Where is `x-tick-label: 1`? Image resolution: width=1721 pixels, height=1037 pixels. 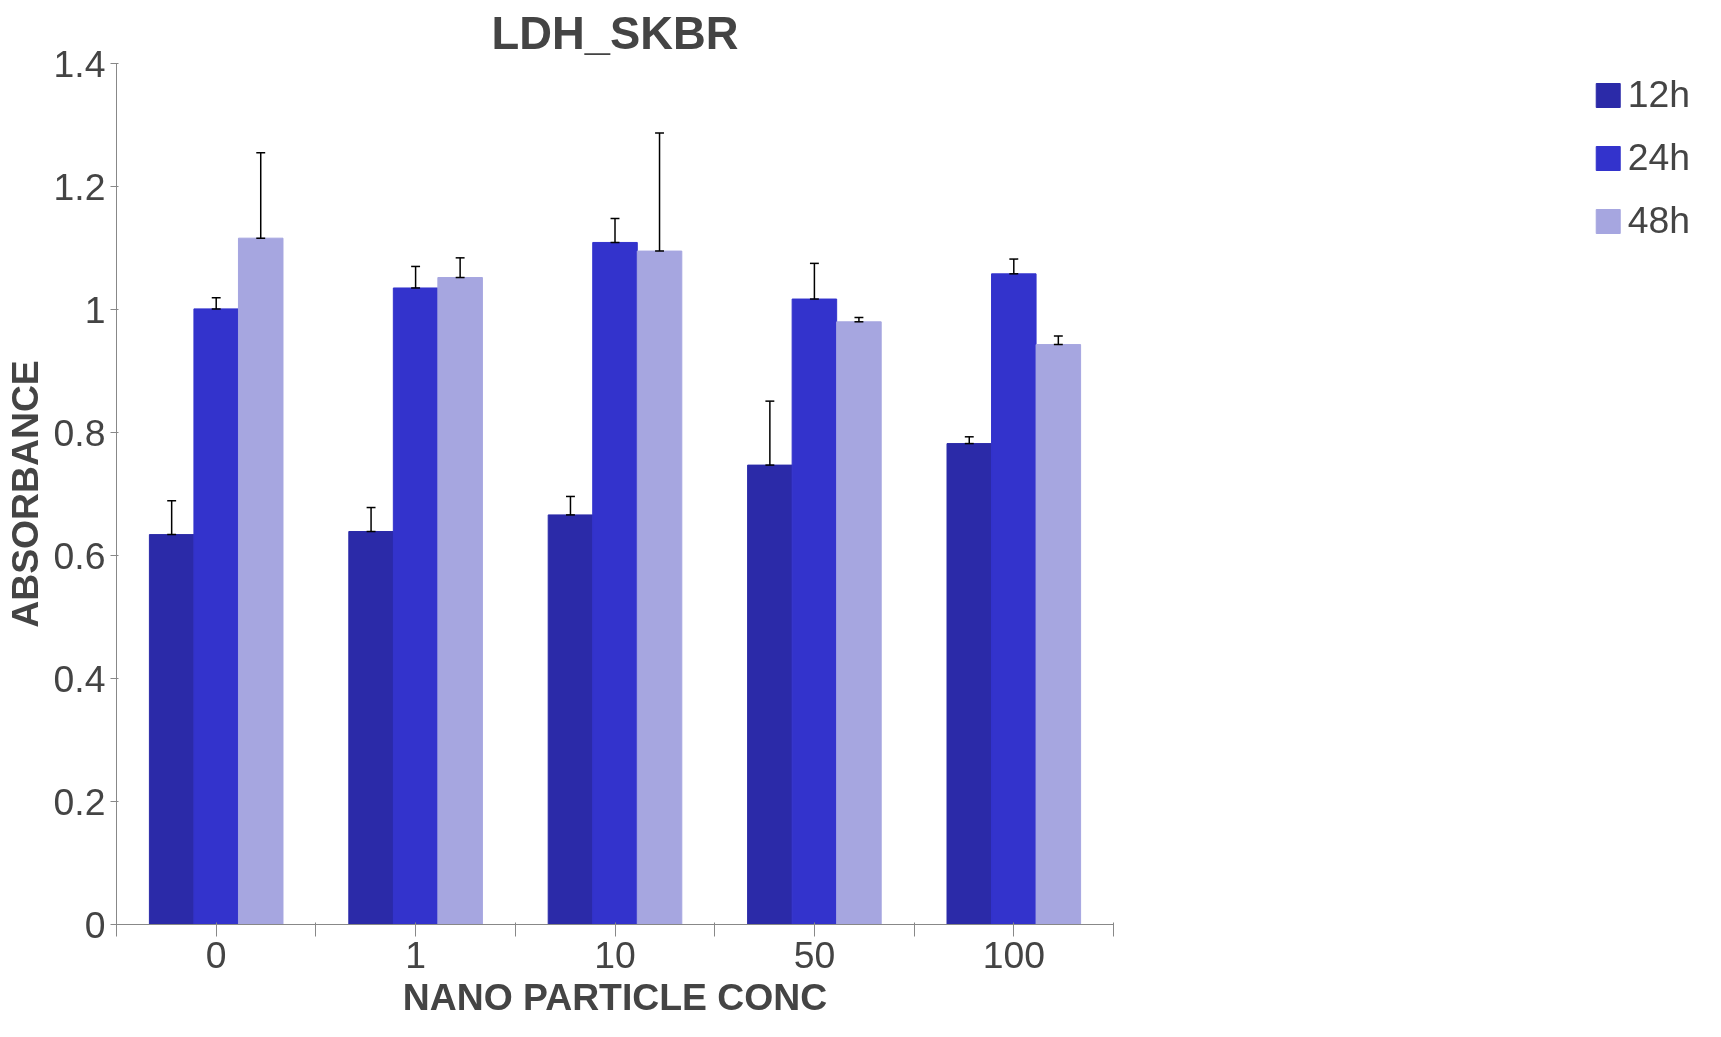
x-tick-label: 1 is located at coordinates (415, 954).